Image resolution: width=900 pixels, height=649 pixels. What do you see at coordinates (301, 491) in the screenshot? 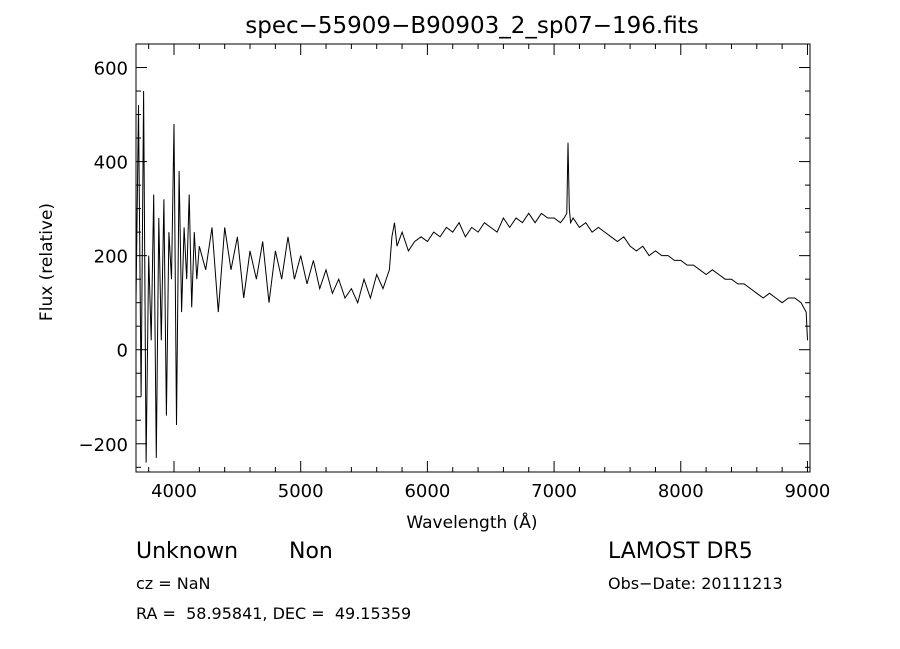
I see `x-tick-label: 5000` at bounding box center [301, 491].